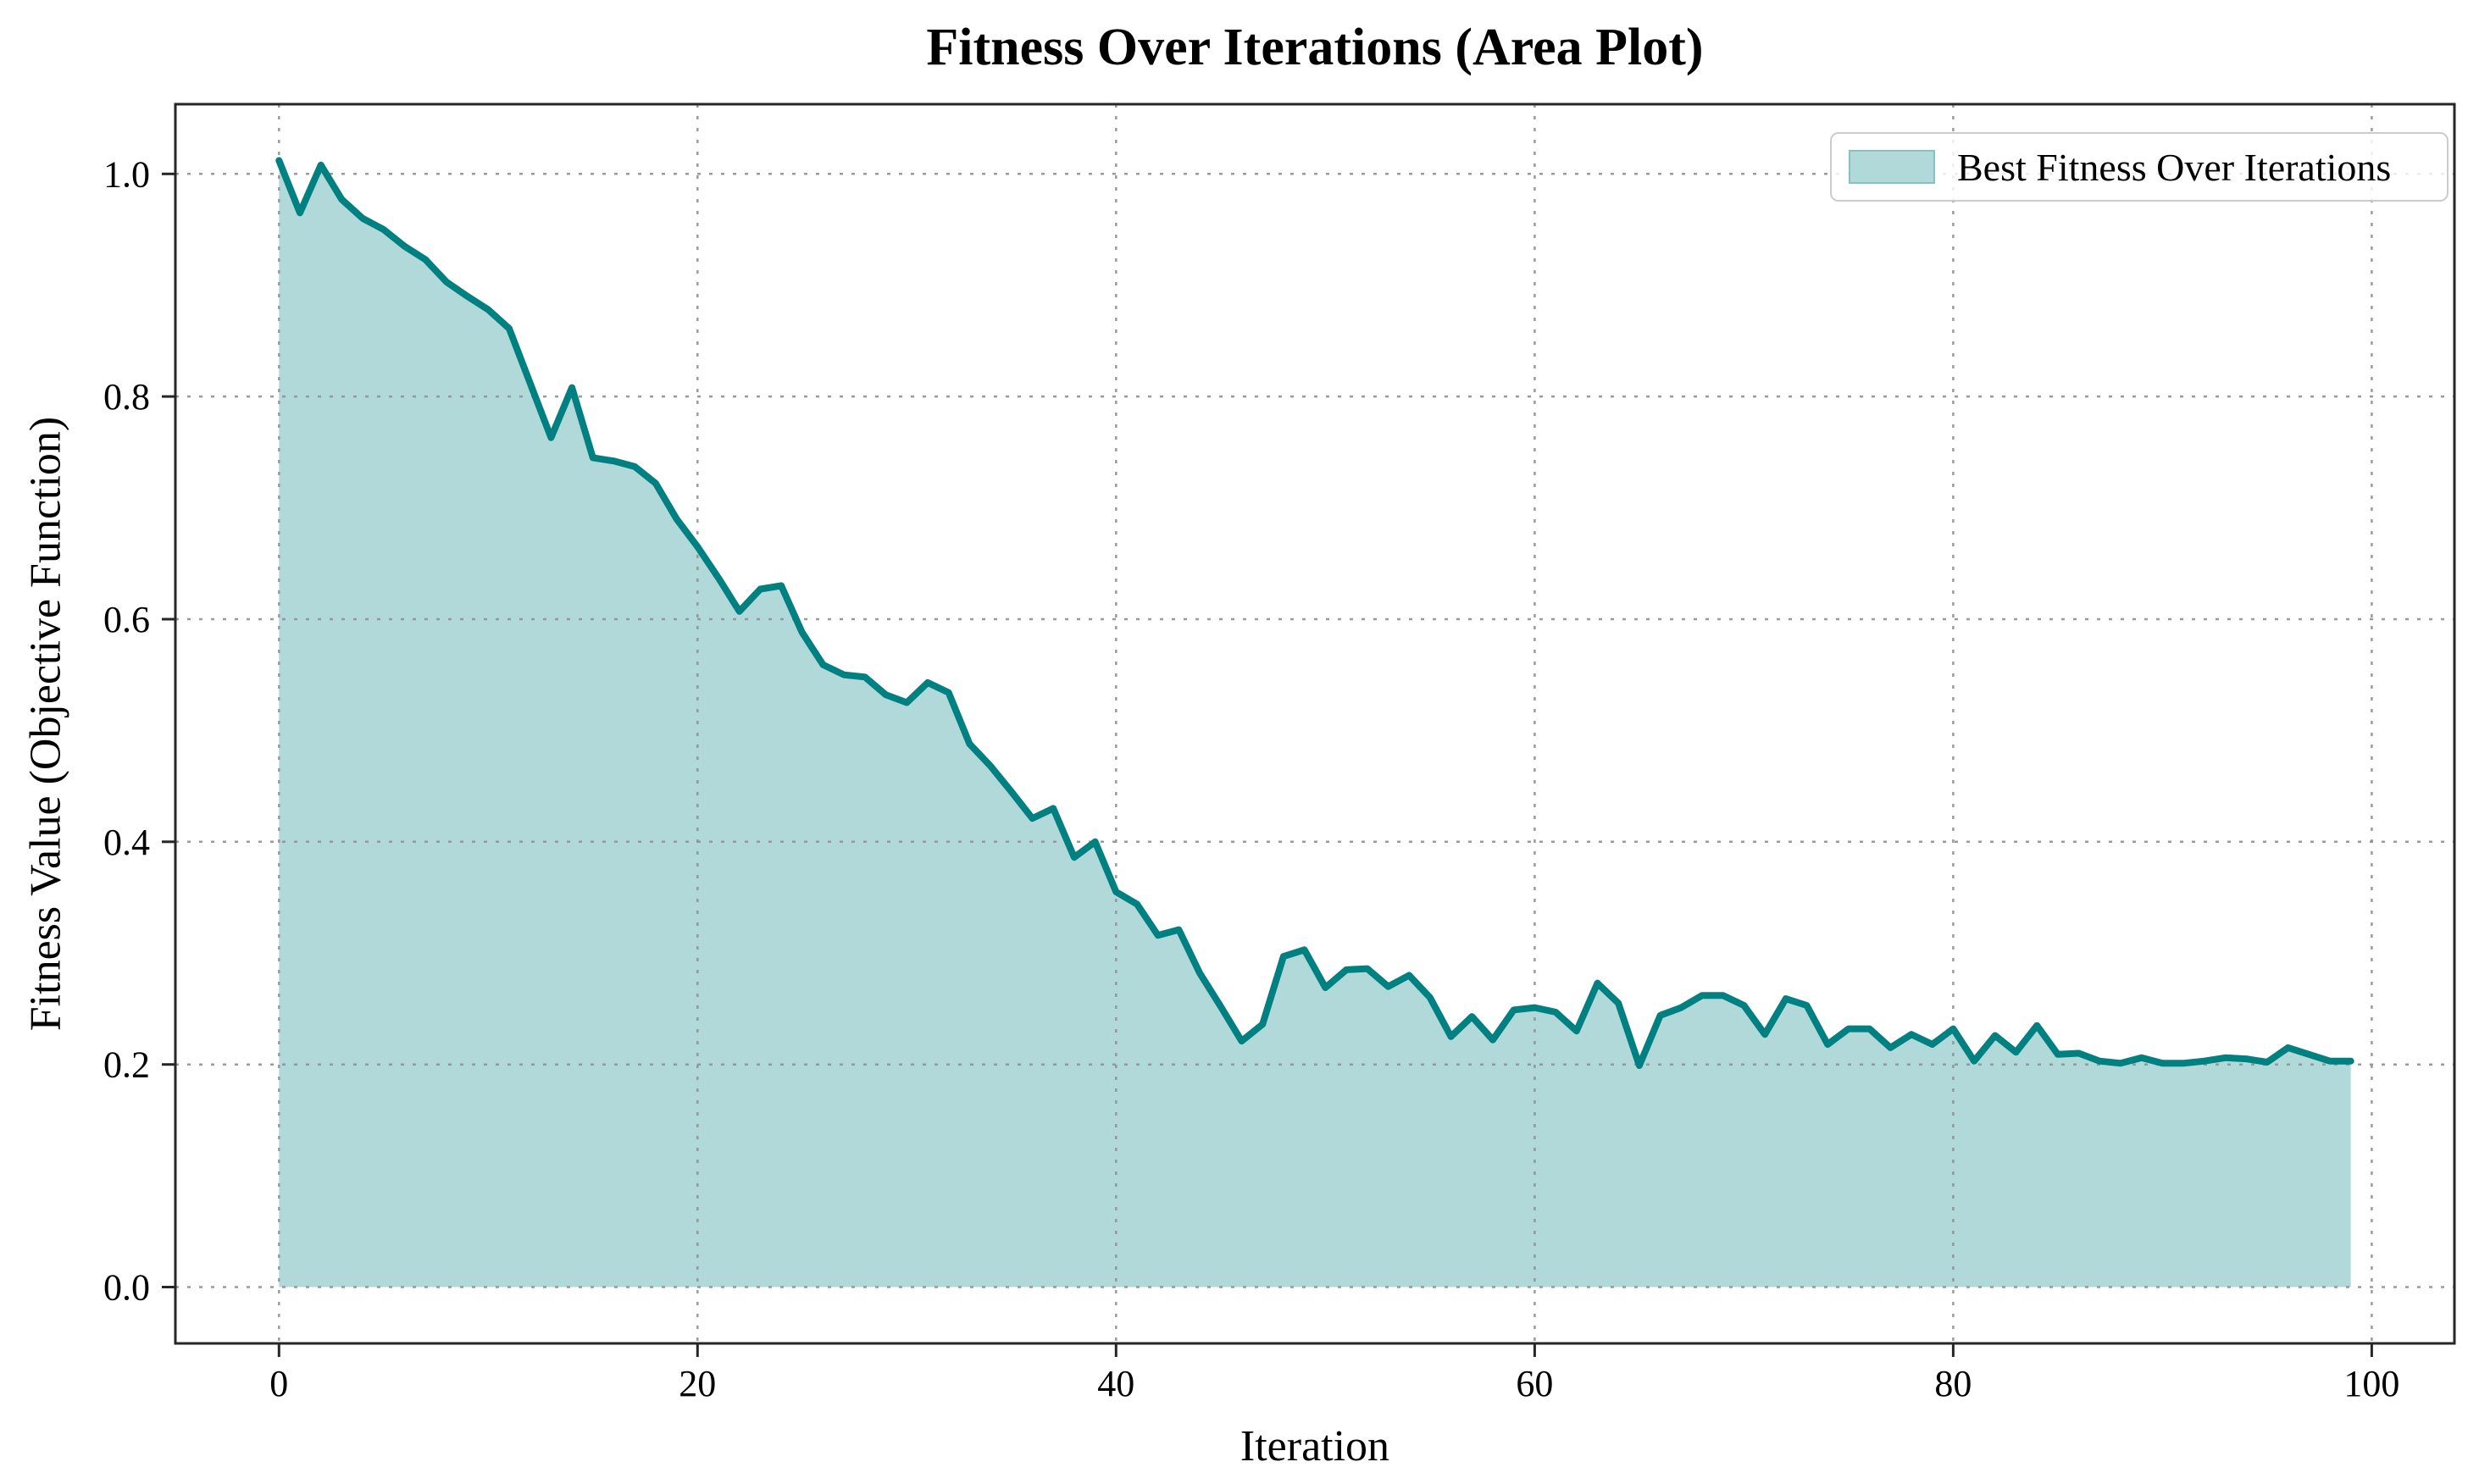  I want to click on y-tick-label: 0.2, so click(127, 1065).